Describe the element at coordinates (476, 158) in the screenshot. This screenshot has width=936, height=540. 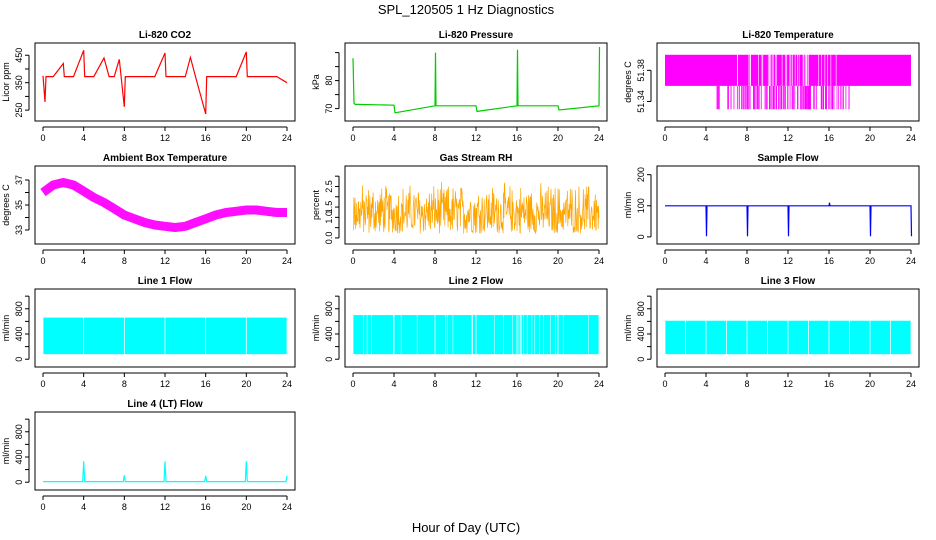
I see `panel-title: Gas Stream RH` at that location.